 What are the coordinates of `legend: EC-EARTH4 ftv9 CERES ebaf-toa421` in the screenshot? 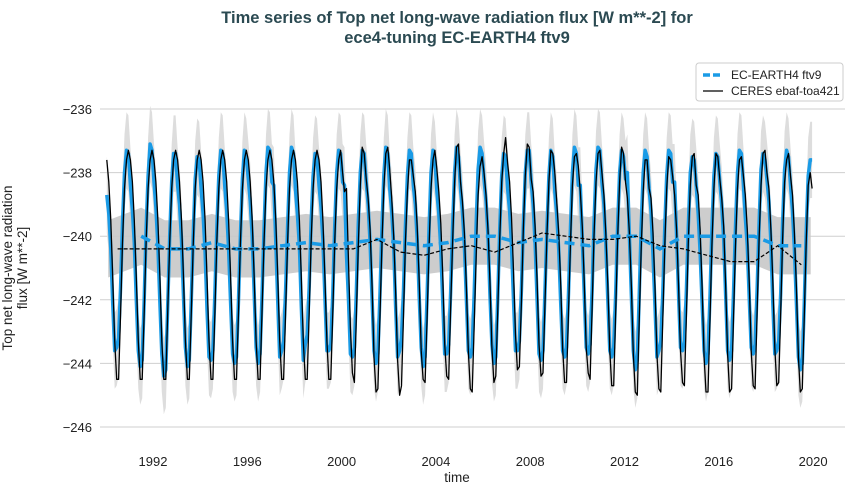 It's located at (769, 82).